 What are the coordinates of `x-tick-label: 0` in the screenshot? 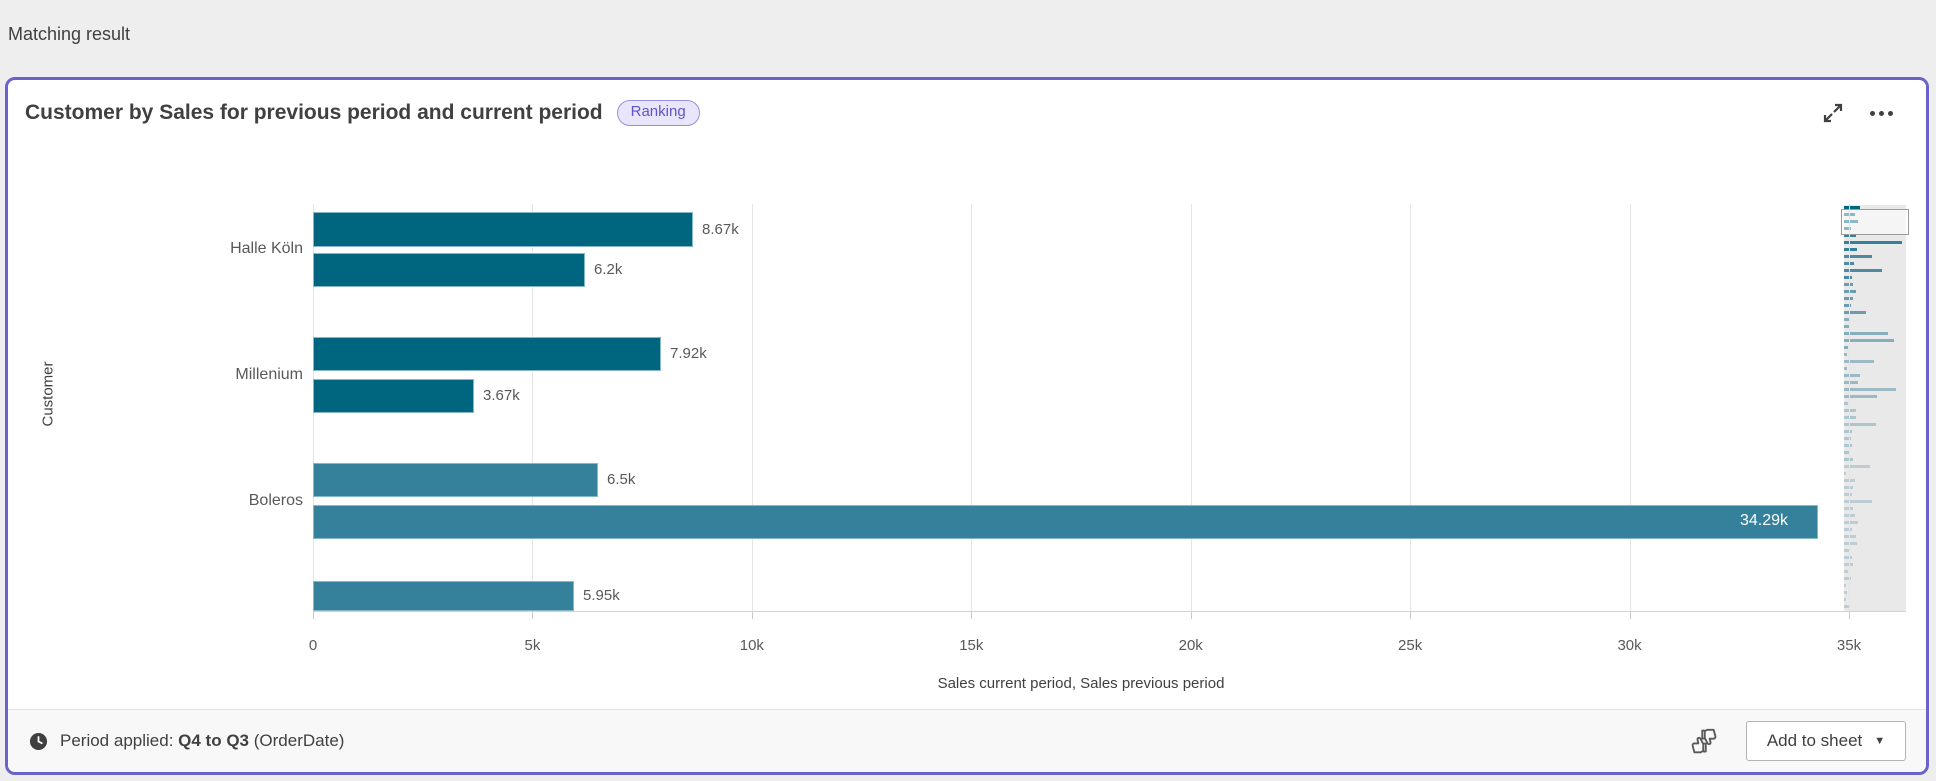 It's located at (313, 645).